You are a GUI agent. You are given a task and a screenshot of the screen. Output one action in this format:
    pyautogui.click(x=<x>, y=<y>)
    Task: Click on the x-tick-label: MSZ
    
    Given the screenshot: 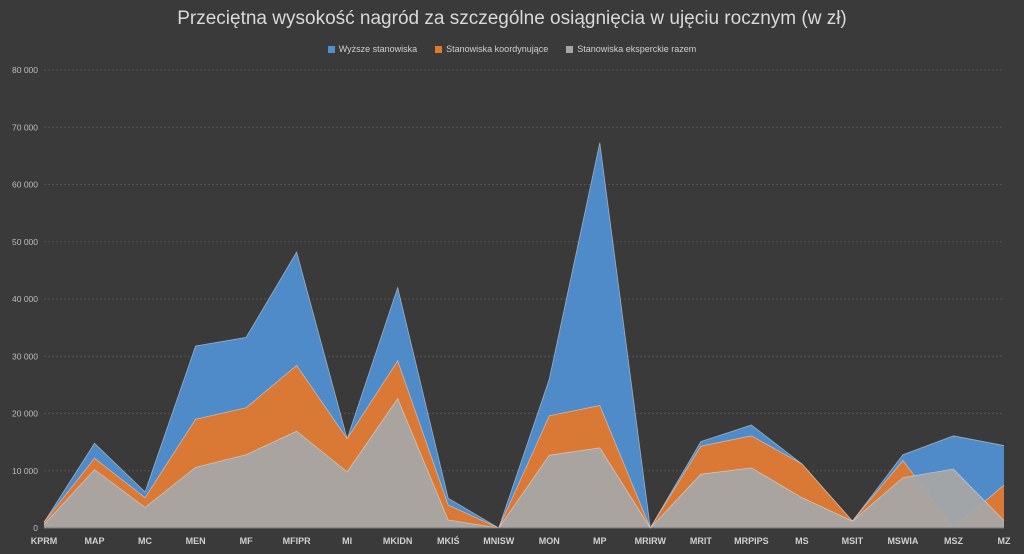 What is the action you would take?
    pyautogui.click(x=954, y=541)
    